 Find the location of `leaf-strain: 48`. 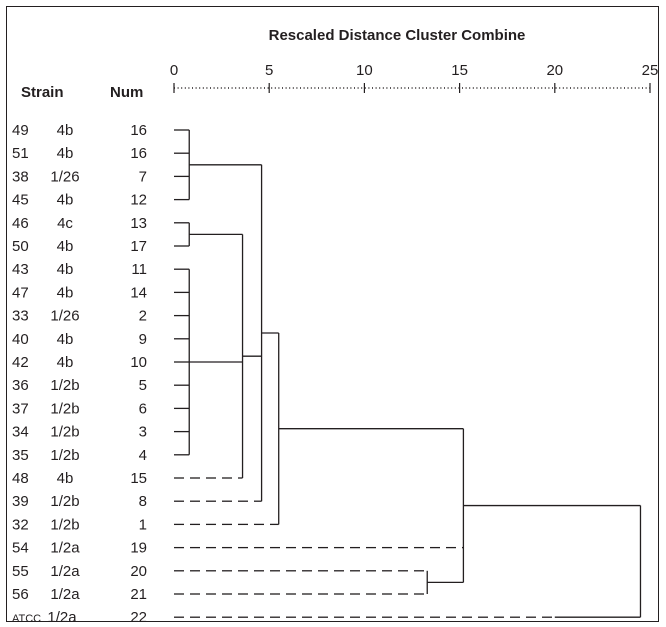

leaf-strain: 48 is located at coordinates (20, 478).